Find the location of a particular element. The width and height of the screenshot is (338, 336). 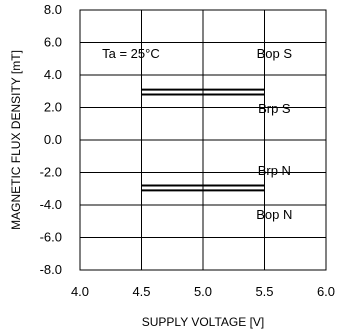

x-axis-title: SUPPLY VOLTAGE [V] is located at coordinates (203, 322).